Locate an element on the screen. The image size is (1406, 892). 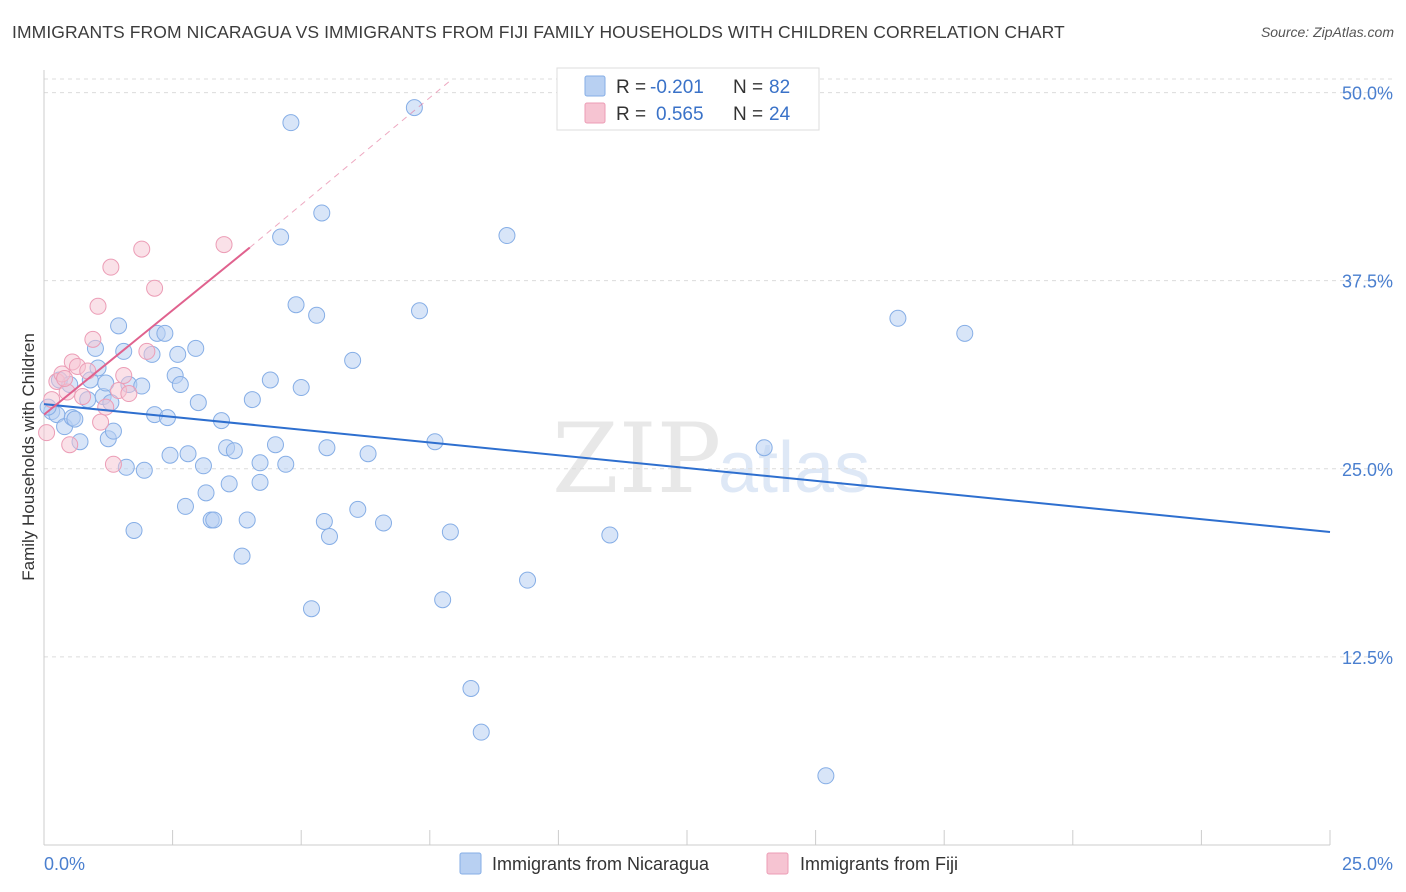
trend-line-fiji-extension is located at coordinates (350, 164).